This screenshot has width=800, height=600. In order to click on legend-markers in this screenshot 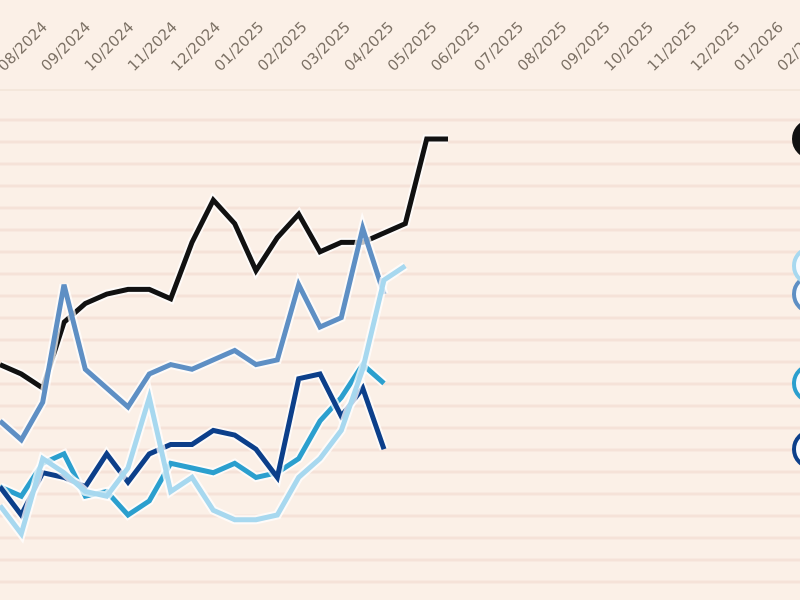, I will do `click(796, 294)`.